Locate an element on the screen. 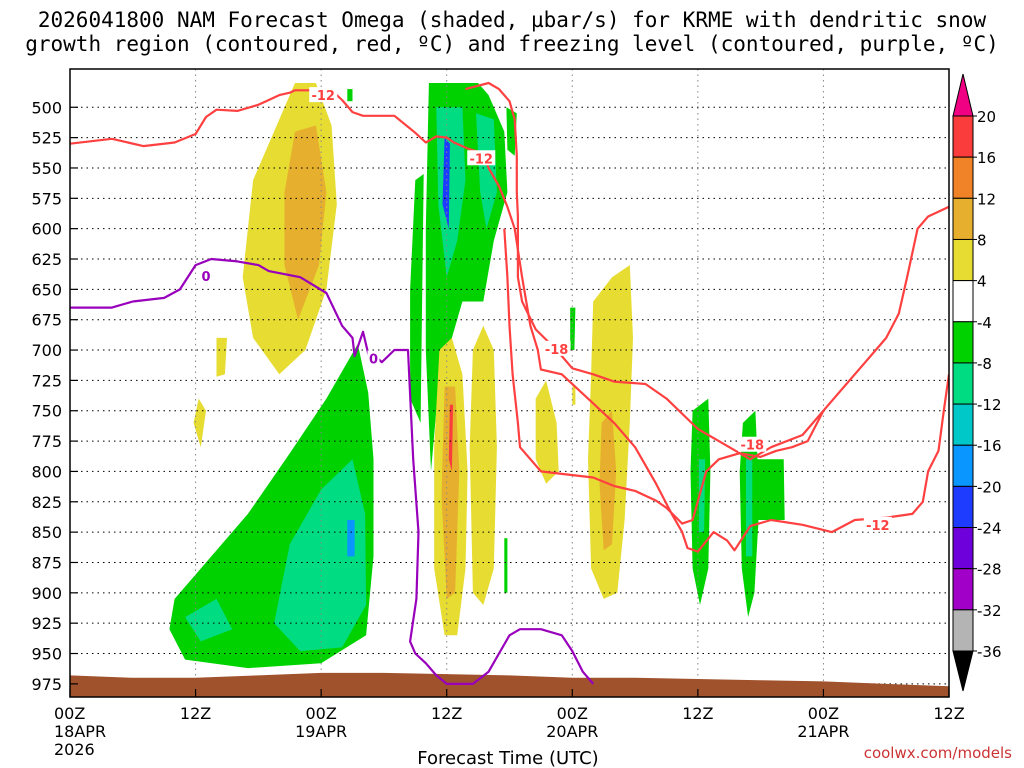  y-tick-label-675: 675 is located at coordinates (46, 320).